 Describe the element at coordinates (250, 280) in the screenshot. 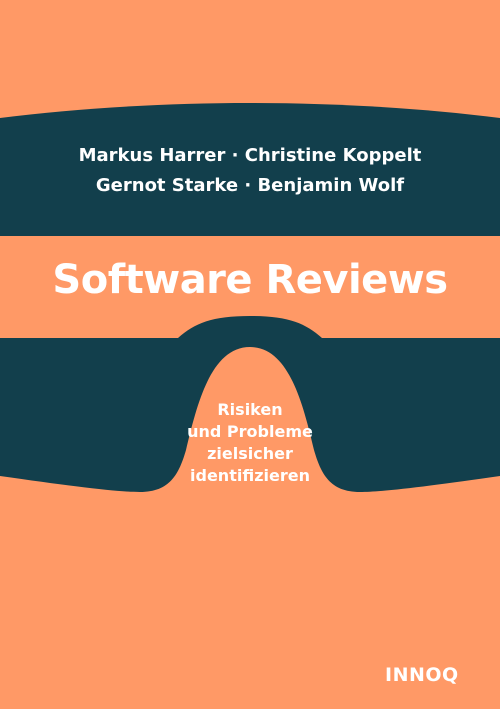

I see `book-title: Software Reviews` at that location.